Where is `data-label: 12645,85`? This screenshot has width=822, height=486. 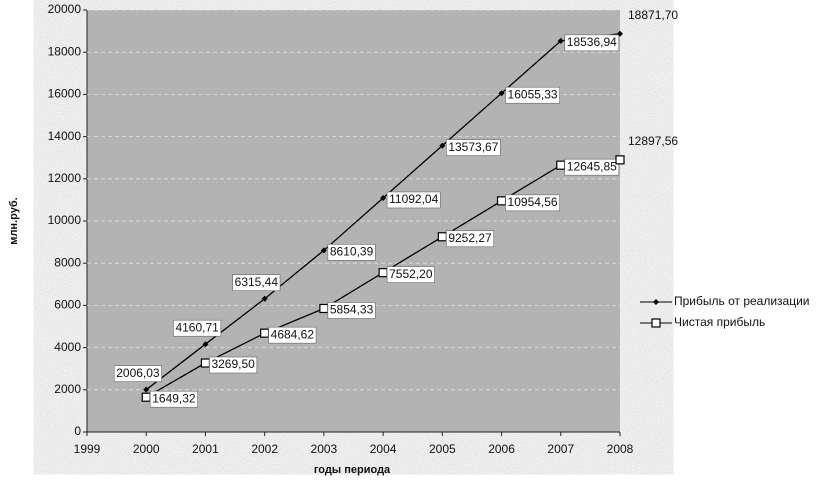 data-label: 12645,85 is located at coordinates (592, 166).